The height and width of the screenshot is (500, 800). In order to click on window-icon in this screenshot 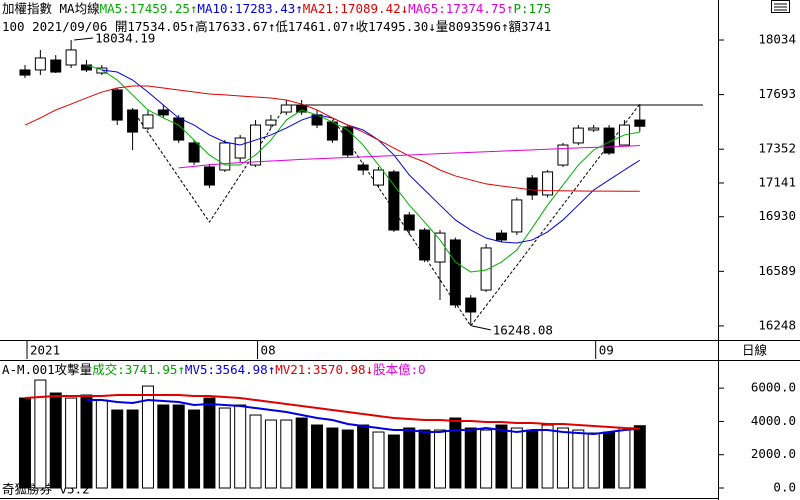, I will do `click(780, 6)`.